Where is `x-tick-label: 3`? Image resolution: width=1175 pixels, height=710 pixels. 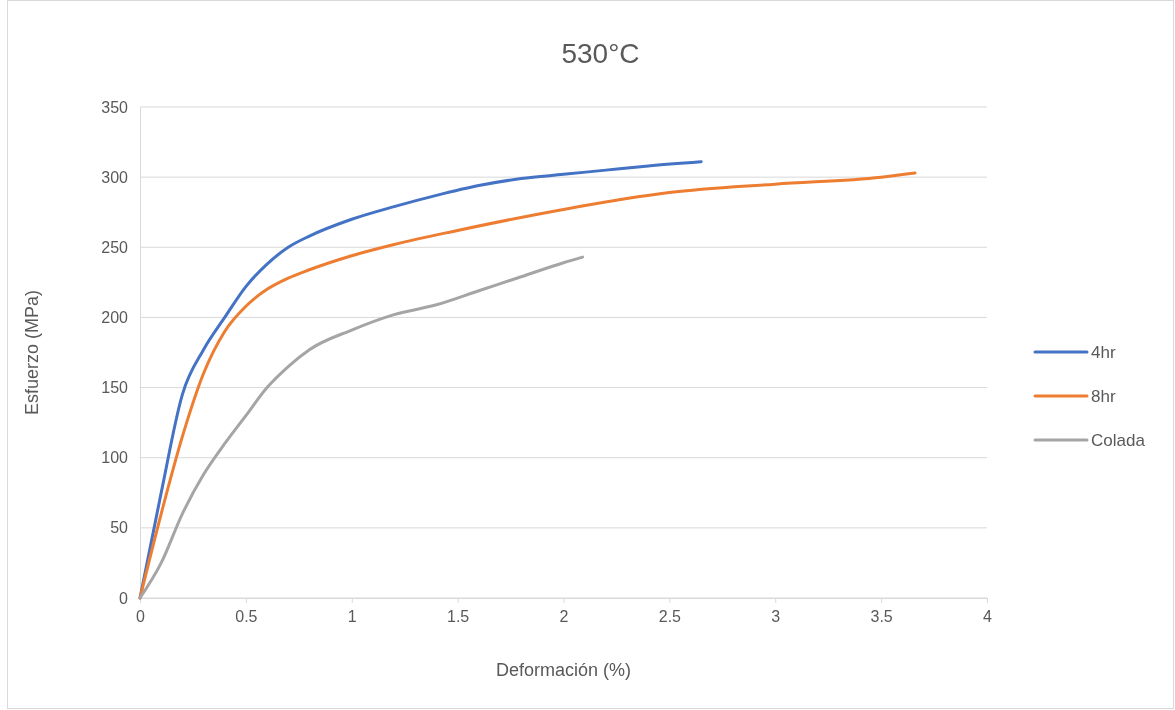
x-tick-label: 3 is located at coordinates (776, 616).